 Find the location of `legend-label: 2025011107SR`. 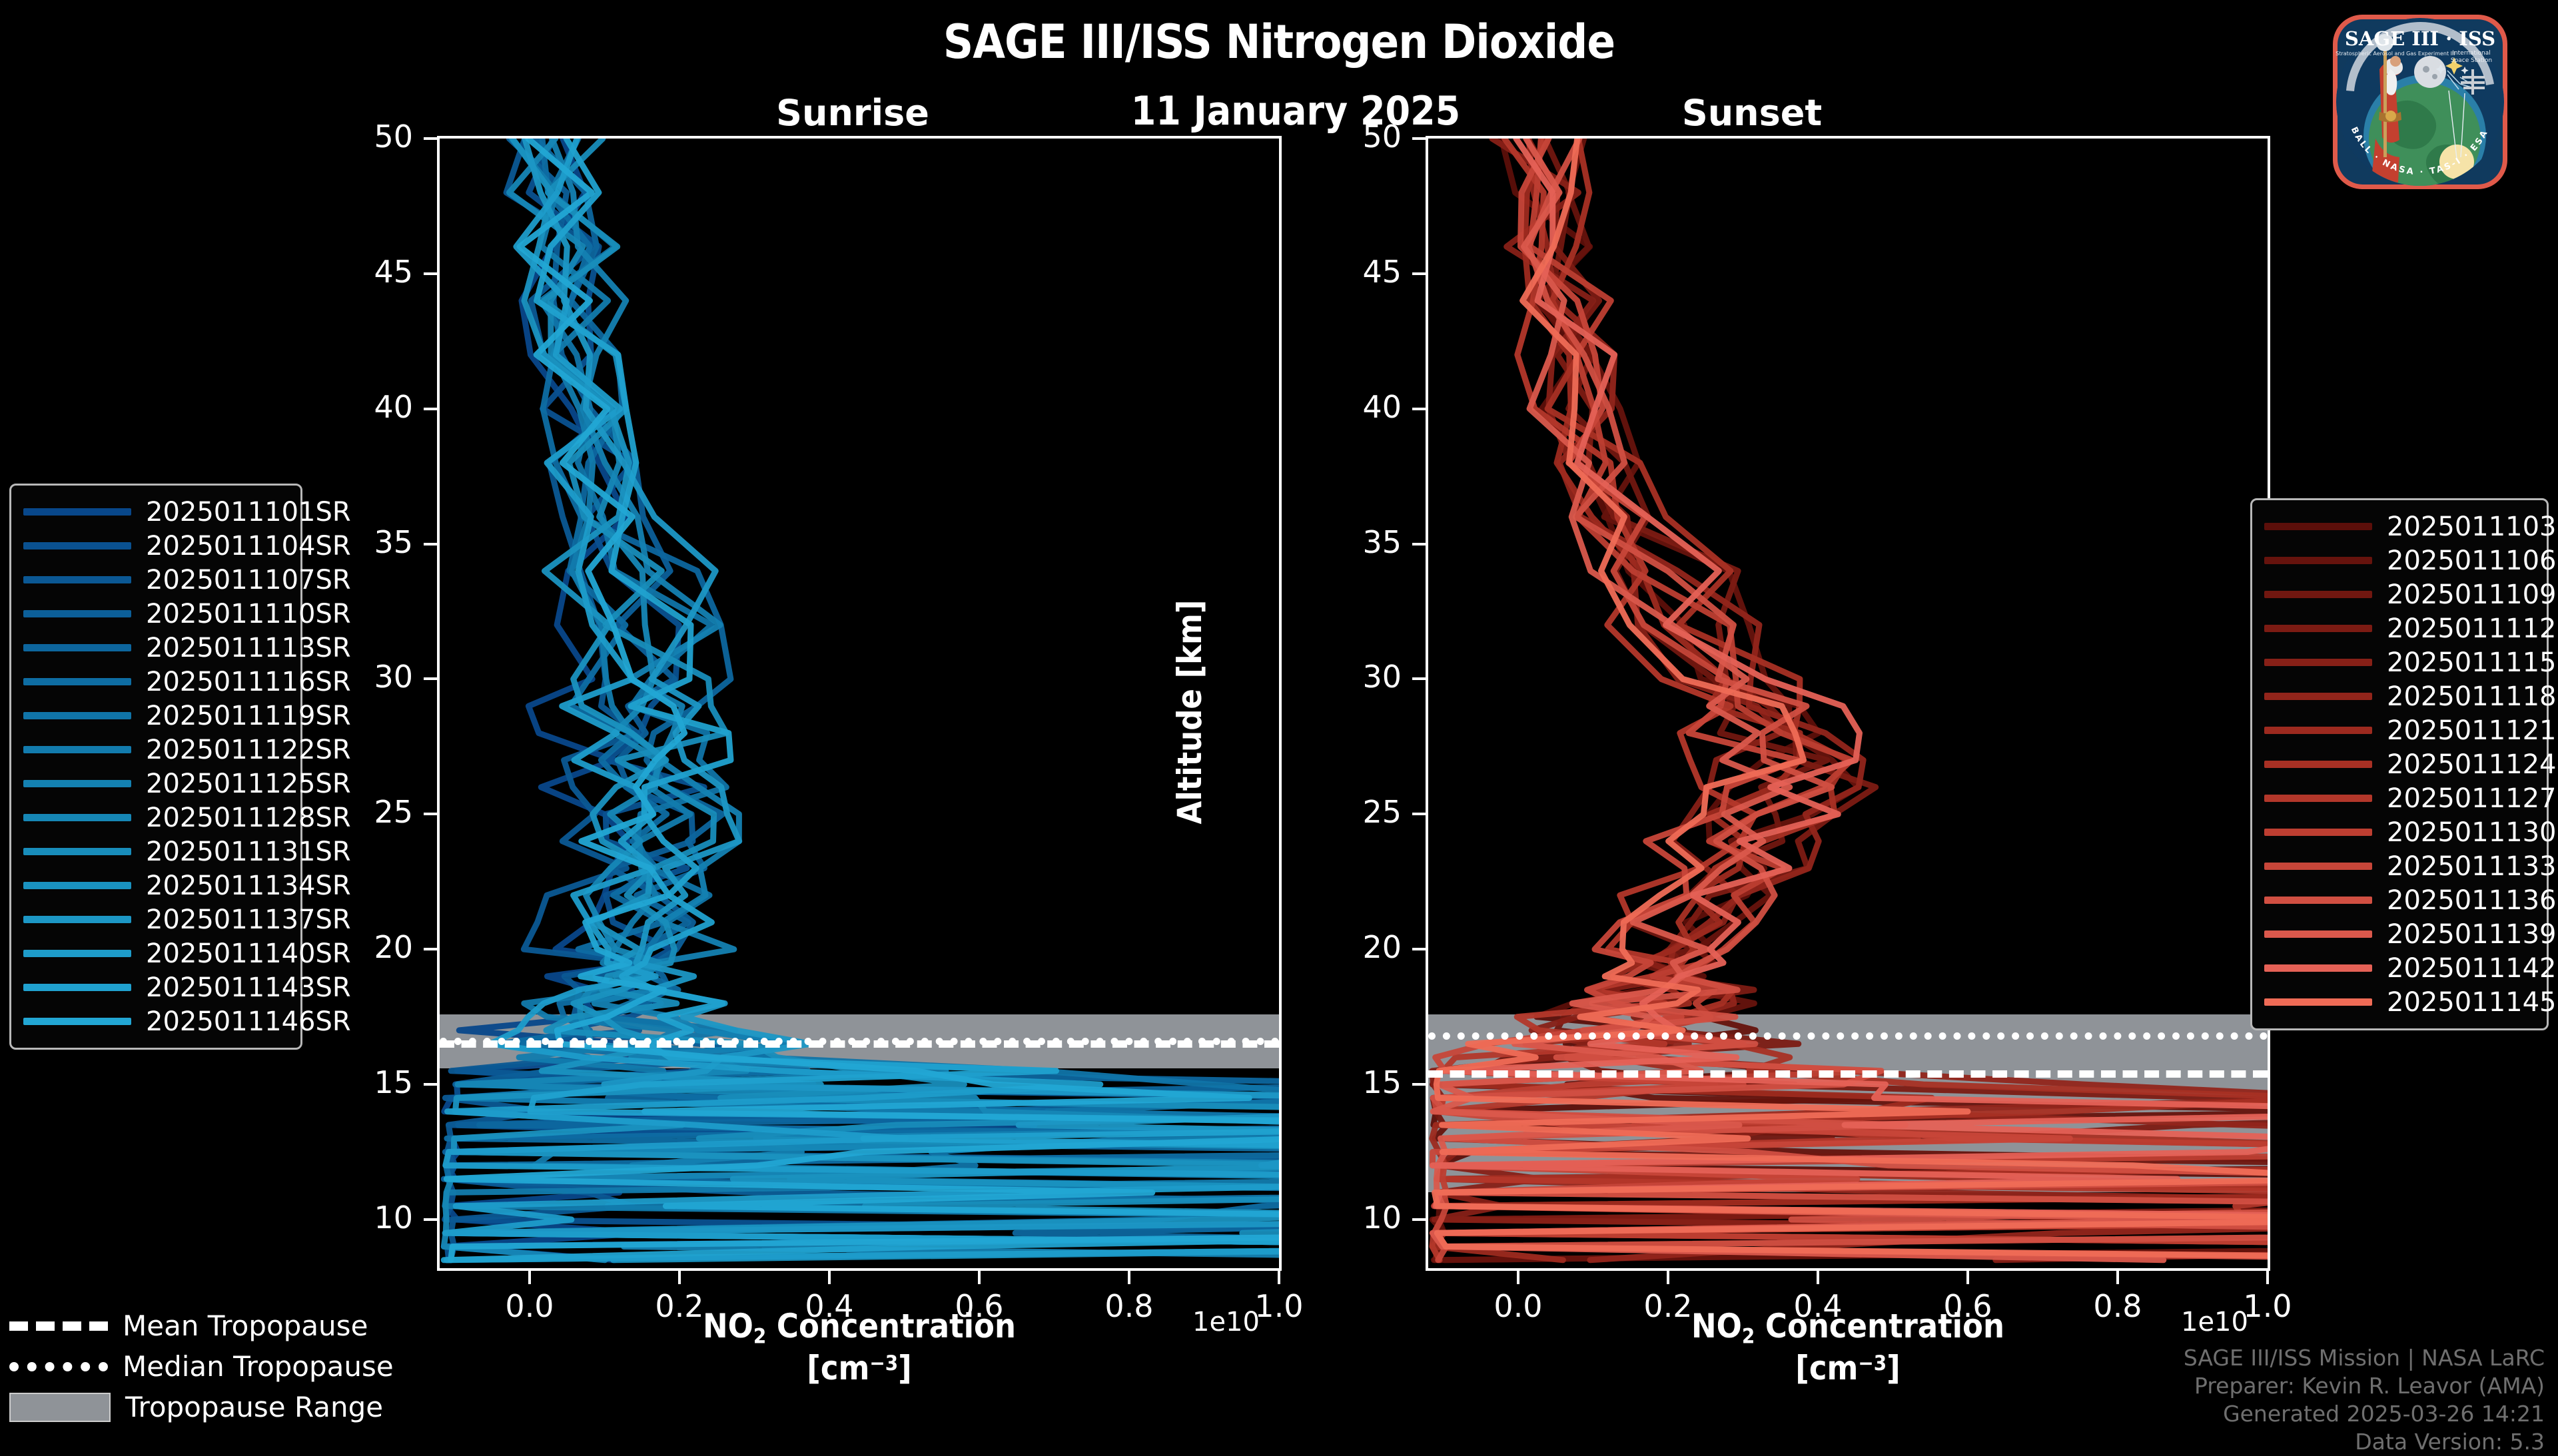

legend-label: 2025011107SR is located at coordinates (248, 579).